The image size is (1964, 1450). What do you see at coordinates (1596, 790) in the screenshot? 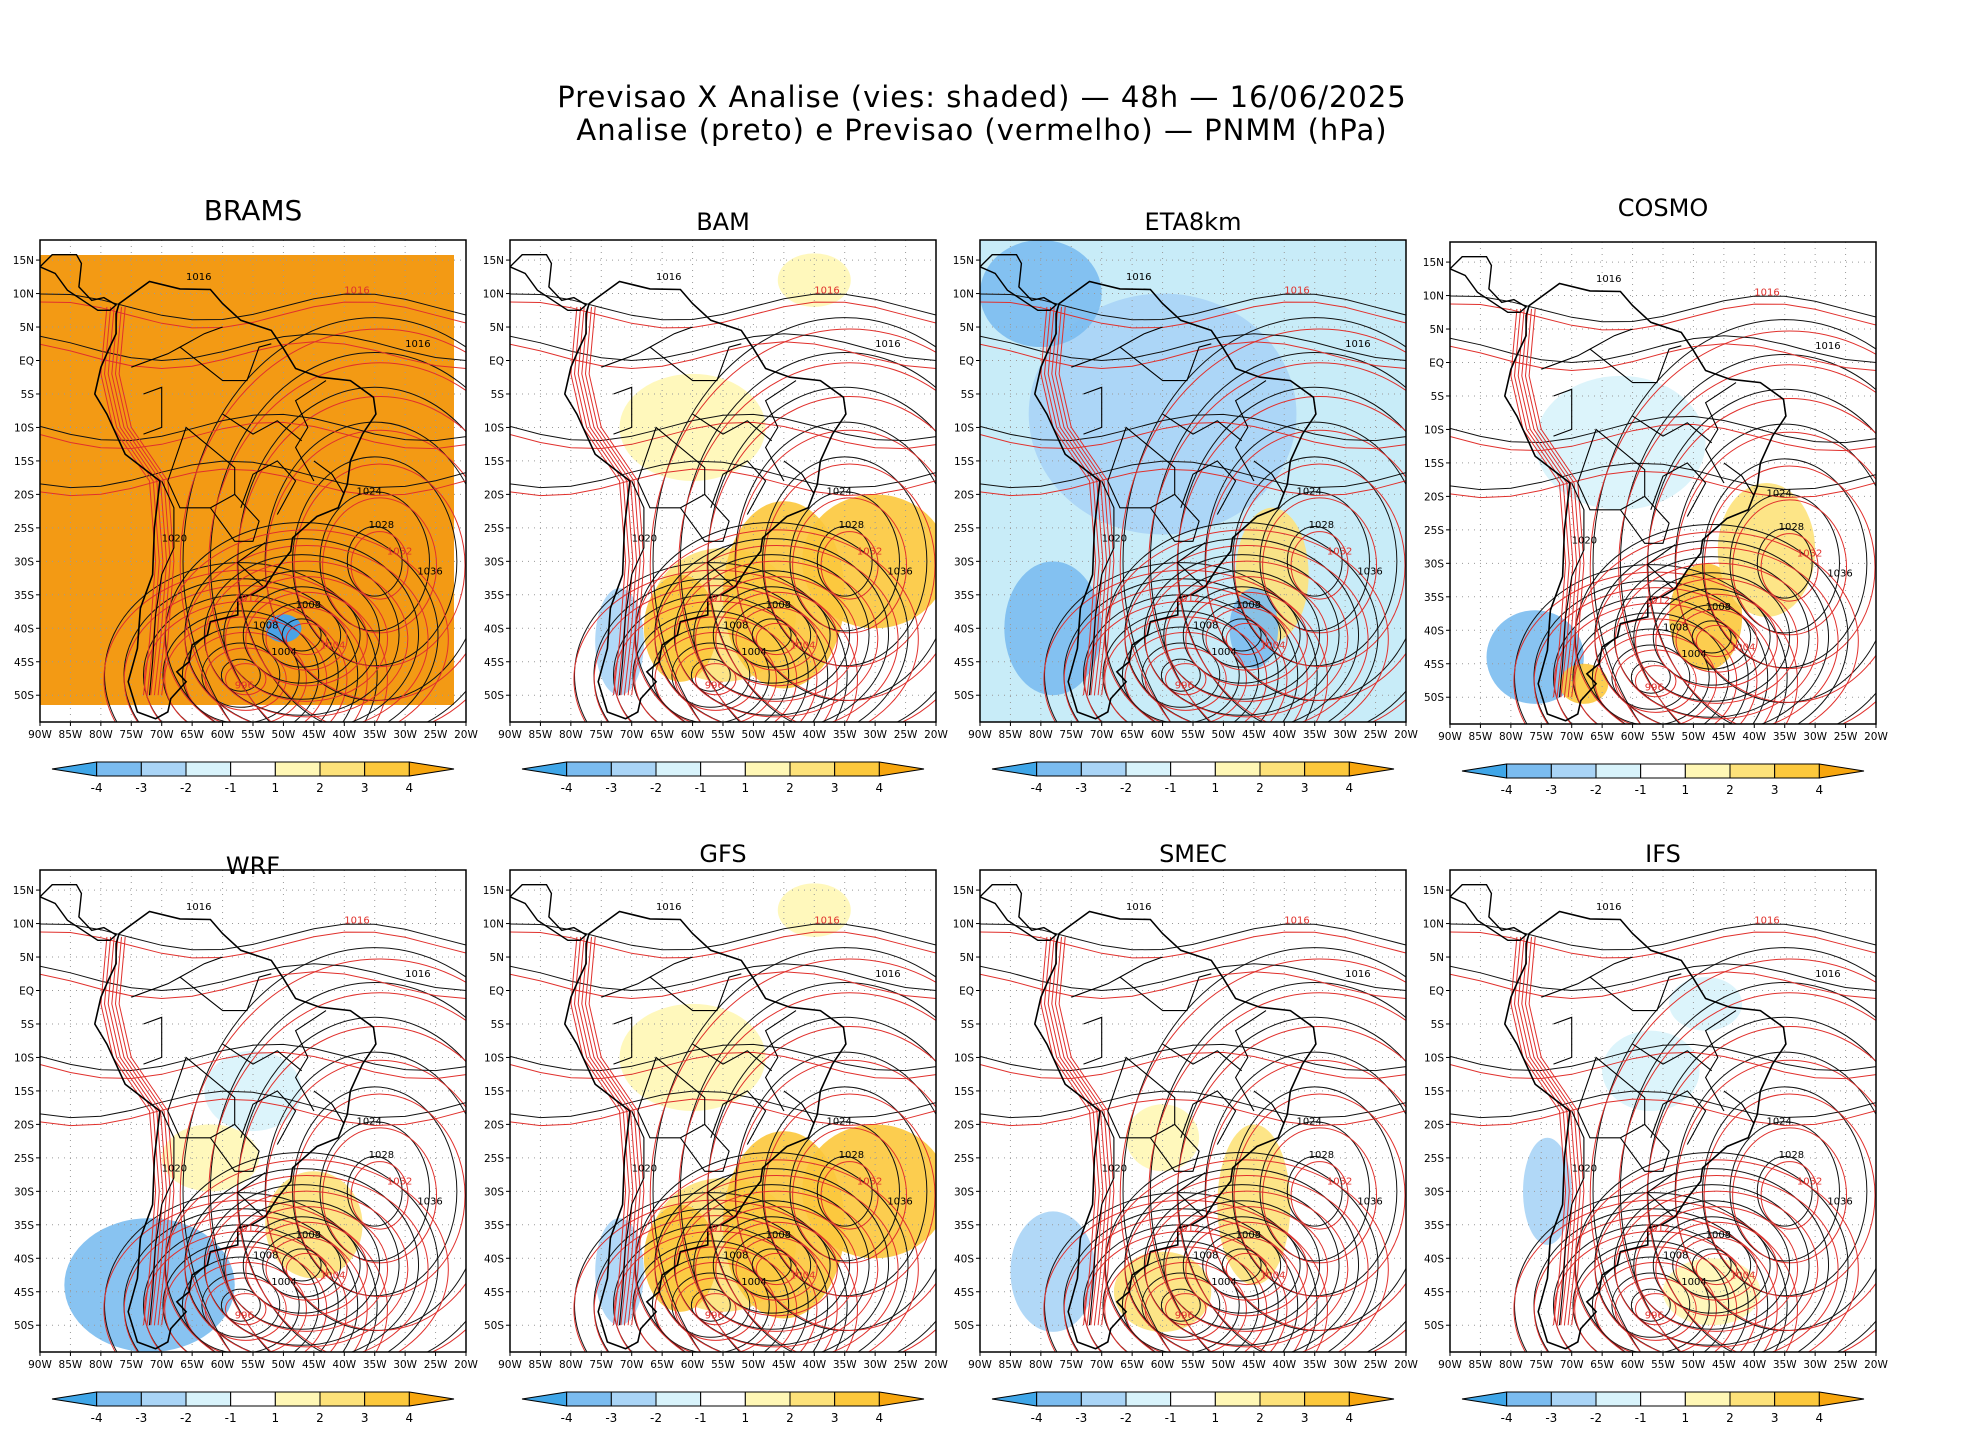
I see `colorbar-label: -2` at bounding box center [1596, 790].